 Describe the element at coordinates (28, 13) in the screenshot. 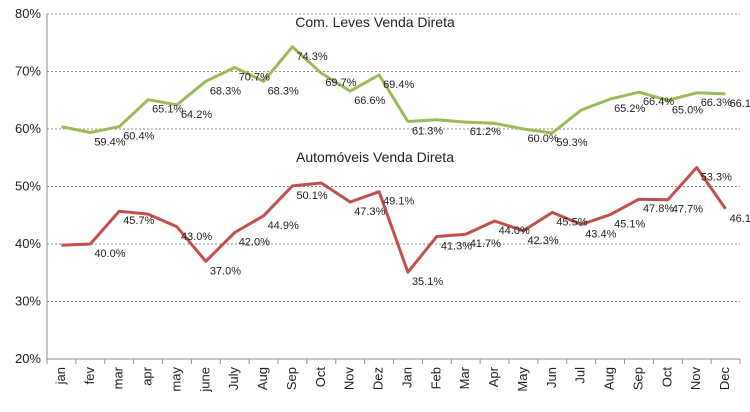

I see `y-tick-label: 80%` at that location.